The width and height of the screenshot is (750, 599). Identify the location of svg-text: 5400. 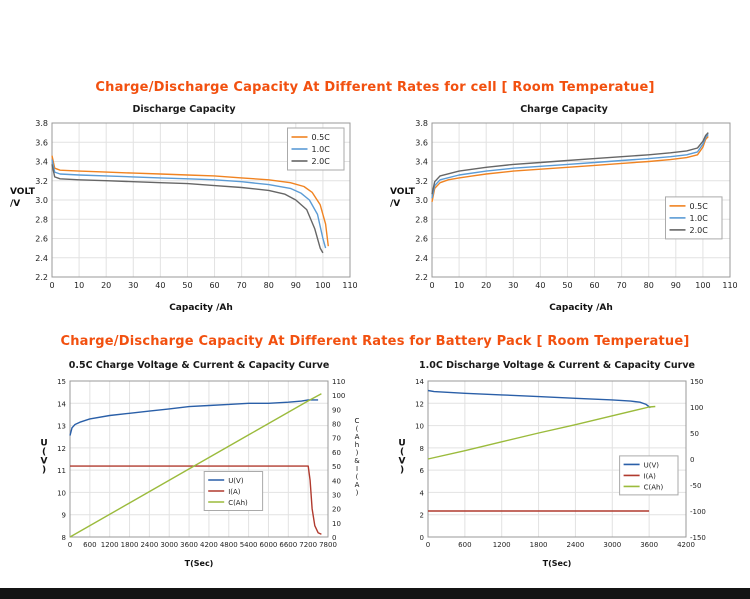
(249, 545).